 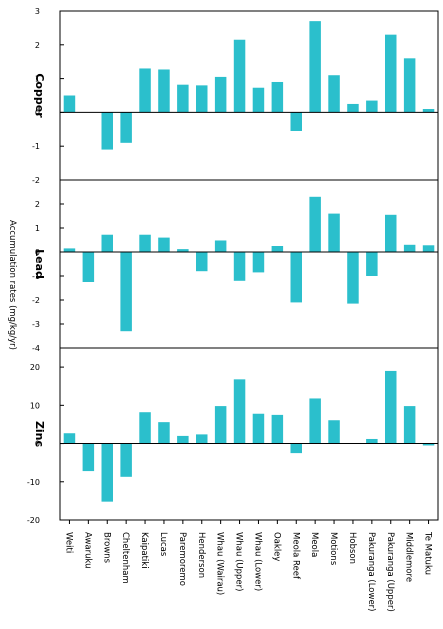 What do you see at coordinates (39, 264) in the screenshot?
I see `lead-panel-label: Lead` at bounding box center [39, 264].